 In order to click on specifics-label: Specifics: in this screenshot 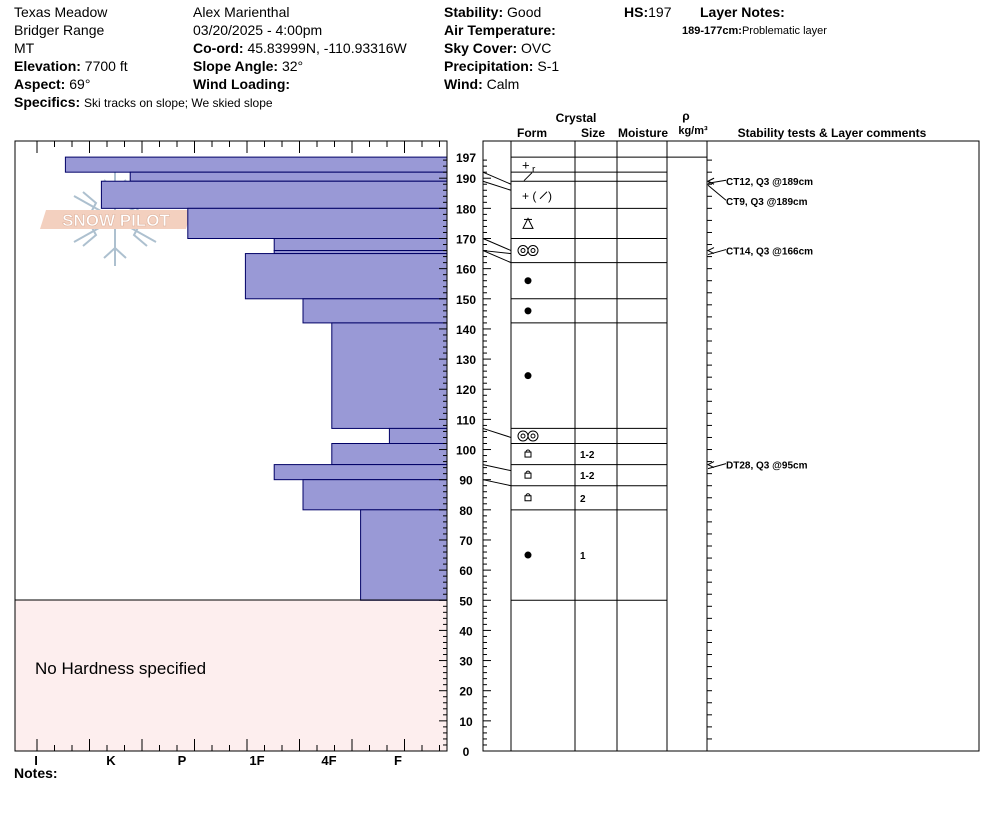, I will do `click(47, 102)`.